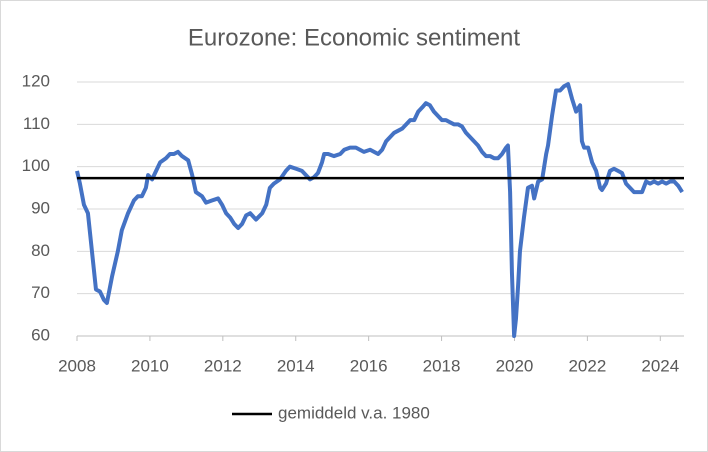 This screenshot has height=452, width=708. What do you see at coordinates (40, 207) in the screenshot?
I see `y-tick-label: 90` at bounding box center [40, 207].